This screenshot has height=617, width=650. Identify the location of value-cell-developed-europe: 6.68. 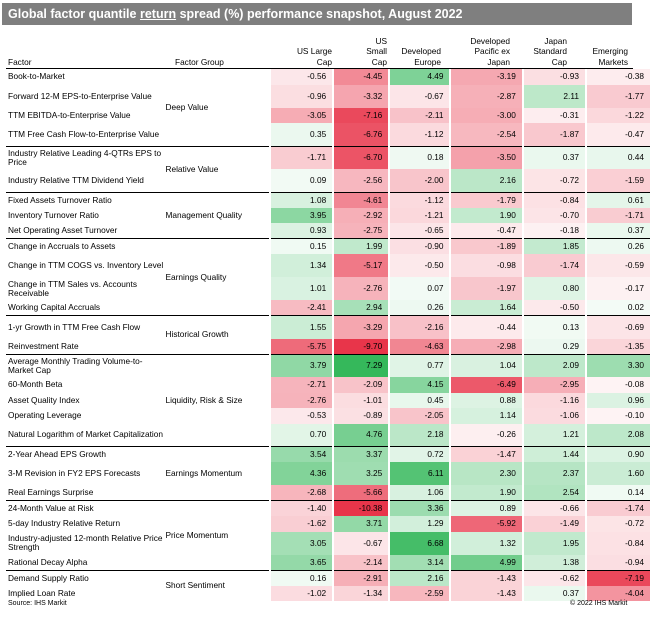
(419, 543).